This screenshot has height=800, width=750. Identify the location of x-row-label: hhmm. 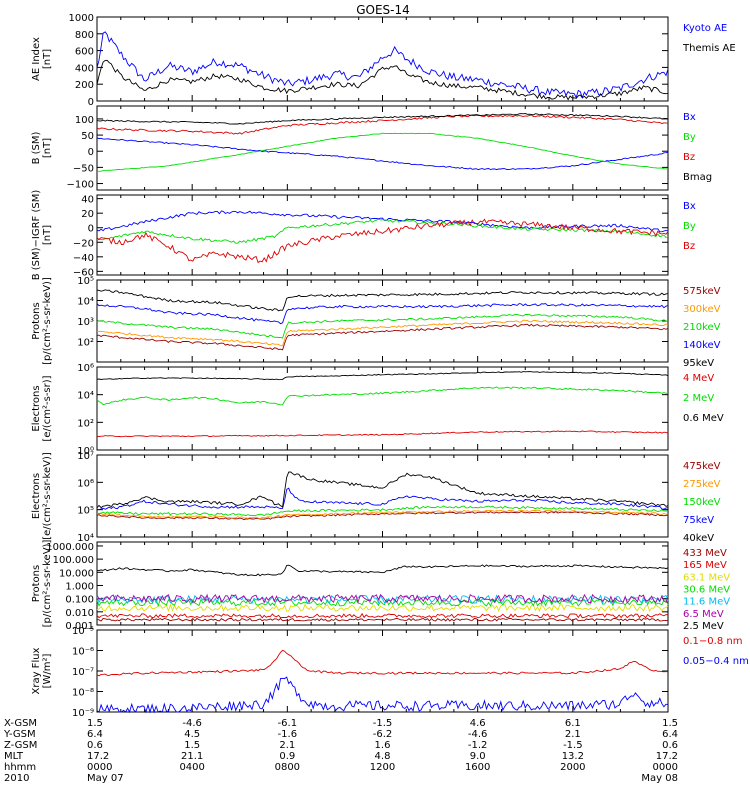
(20, 767).